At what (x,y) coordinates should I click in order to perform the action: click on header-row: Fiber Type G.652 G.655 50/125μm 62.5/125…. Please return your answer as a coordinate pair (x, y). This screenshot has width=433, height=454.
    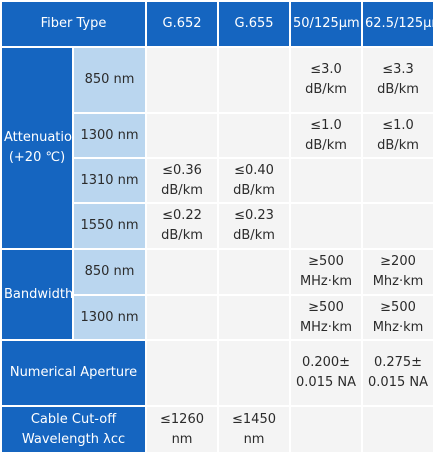
    Looking at the image, I should click on (216, 24).